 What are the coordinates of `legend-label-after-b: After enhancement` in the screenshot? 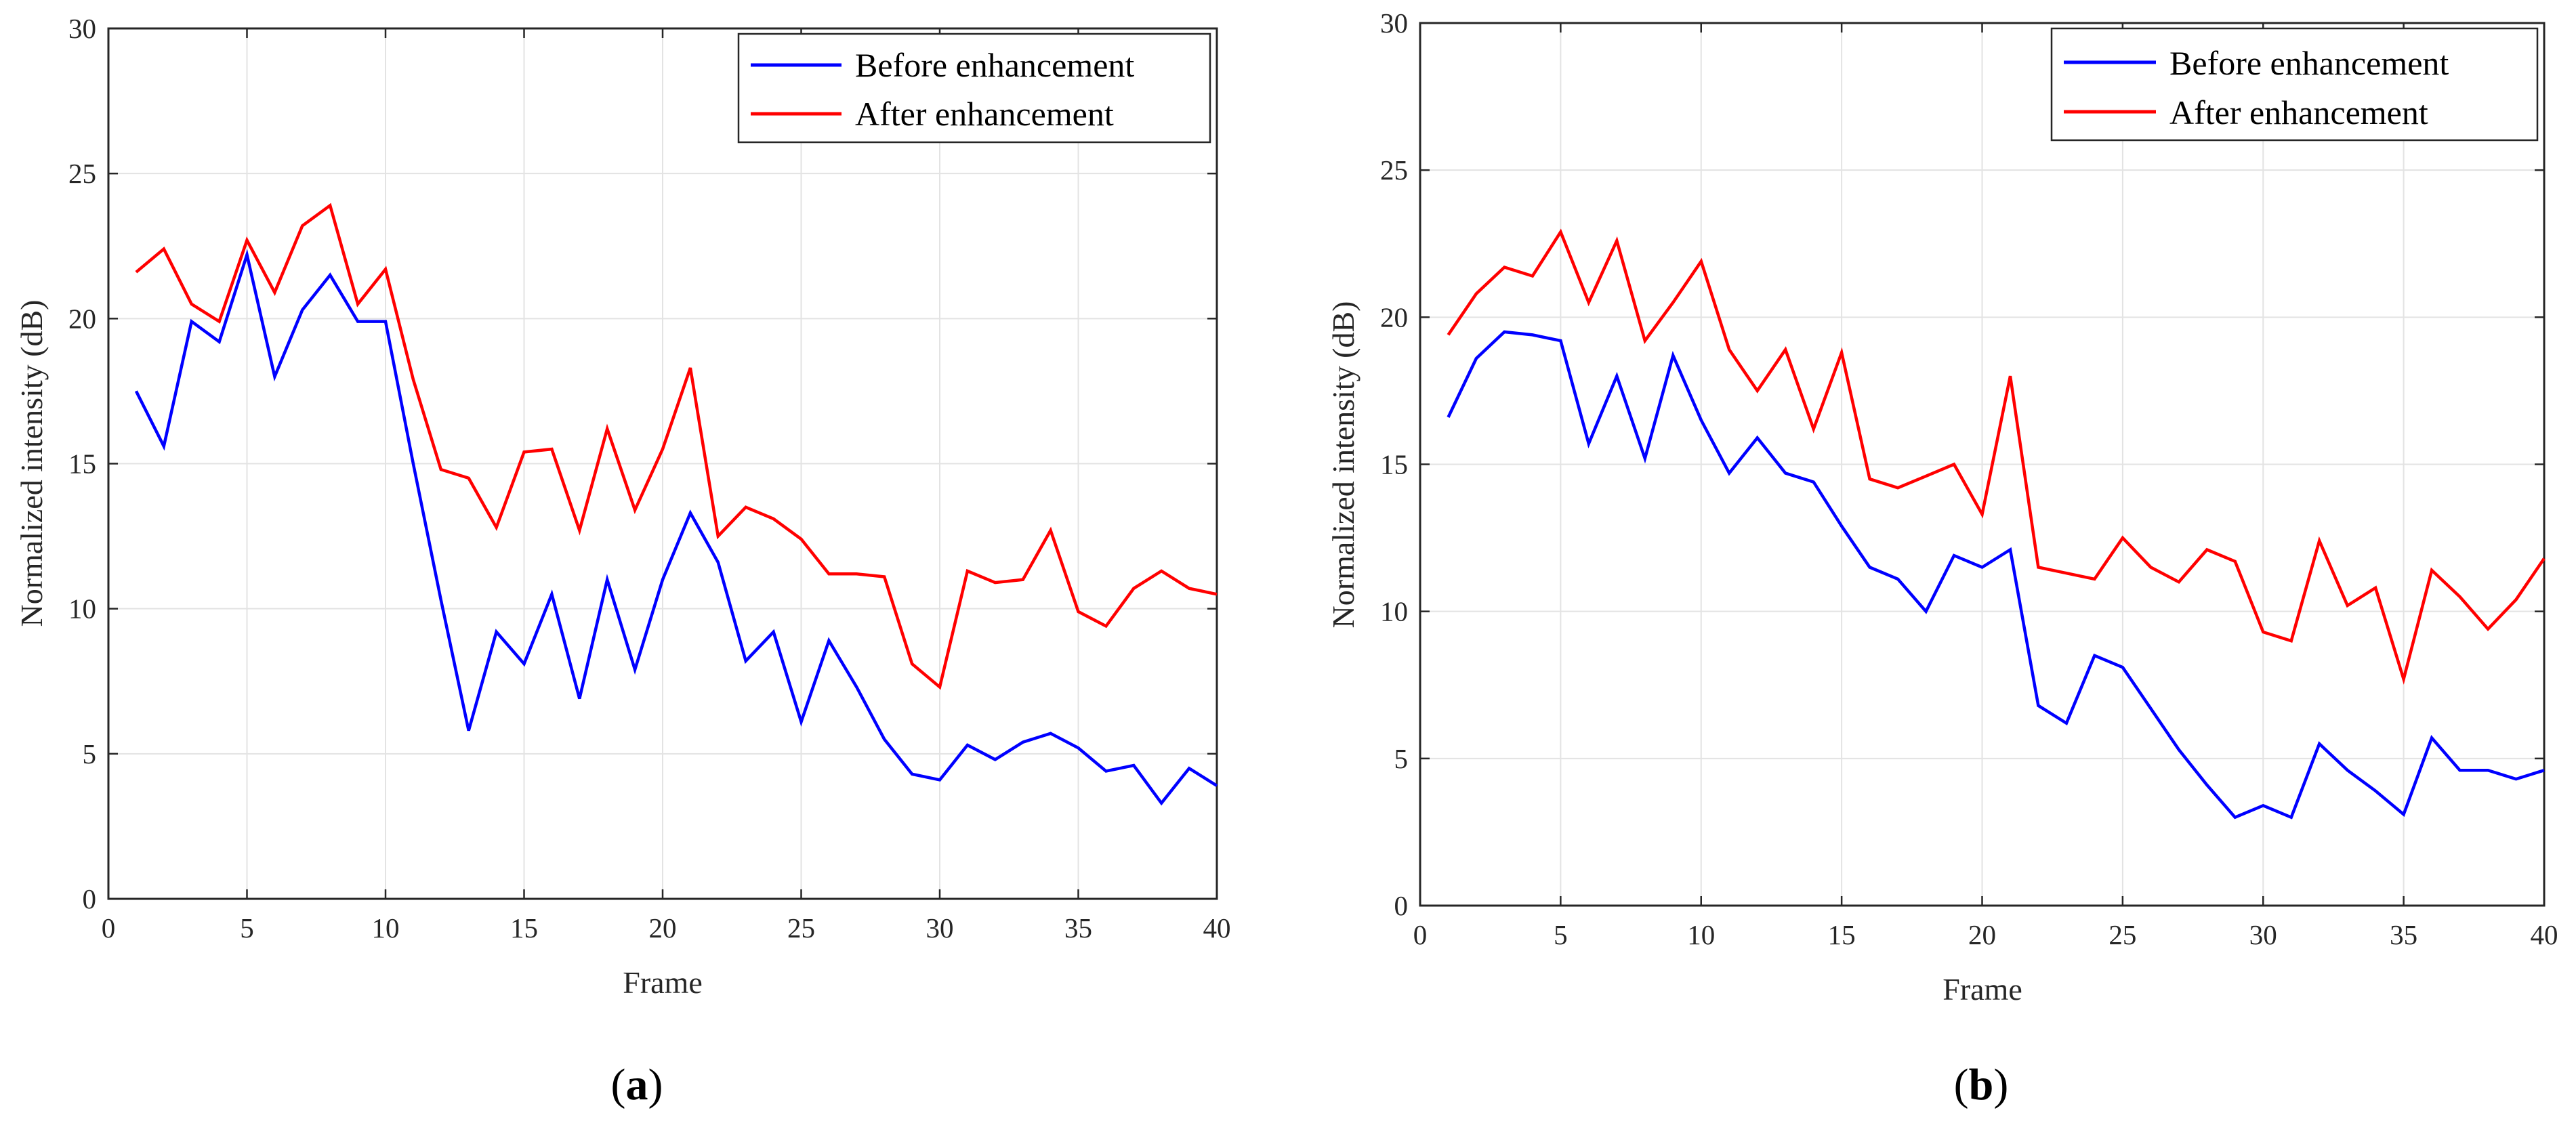 It's located at (2298, 112).